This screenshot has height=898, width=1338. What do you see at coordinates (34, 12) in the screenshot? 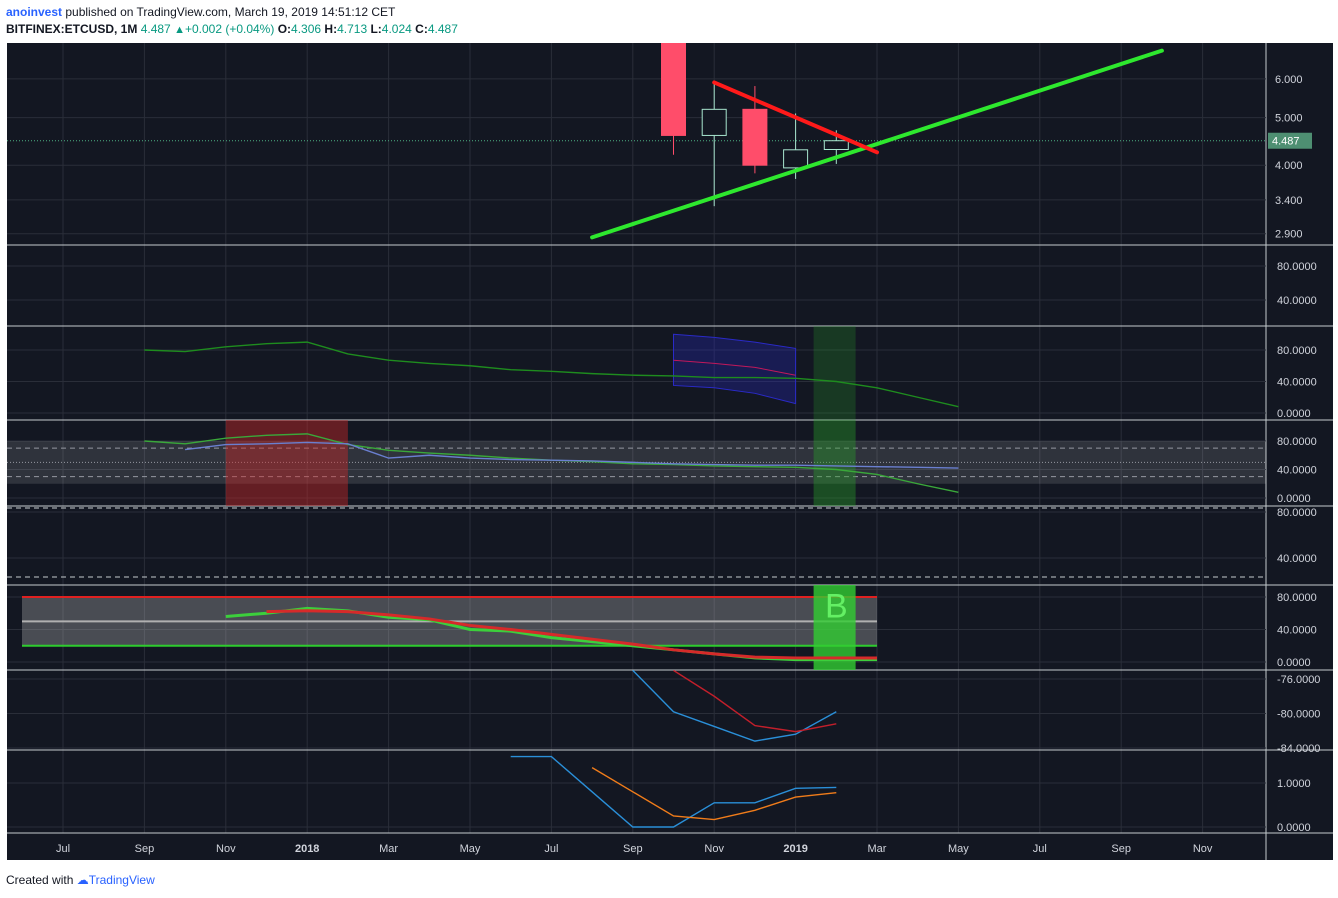
I see `author-name: anoinvest` at bounding box center [34, 12].